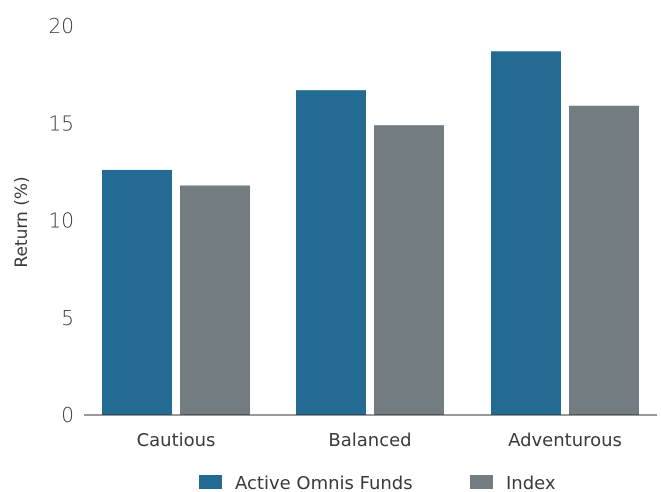  I want to click on y-tick-label: 5, so click(67, 318).